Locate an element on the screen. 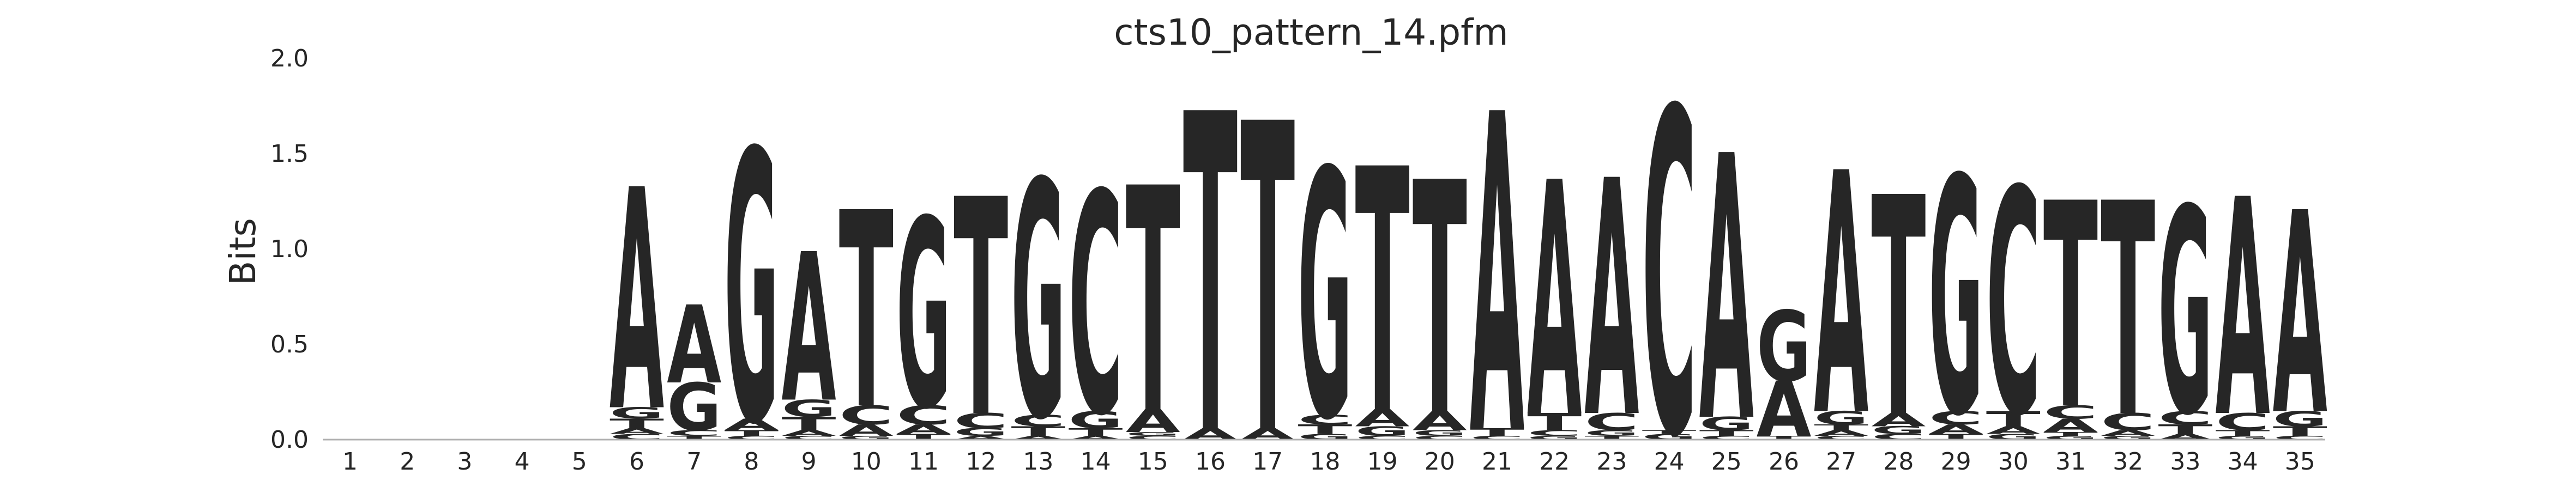 This screenshot has height=493, width=2576. x-tick-label: 23 is located at coordinates (1612, 462).